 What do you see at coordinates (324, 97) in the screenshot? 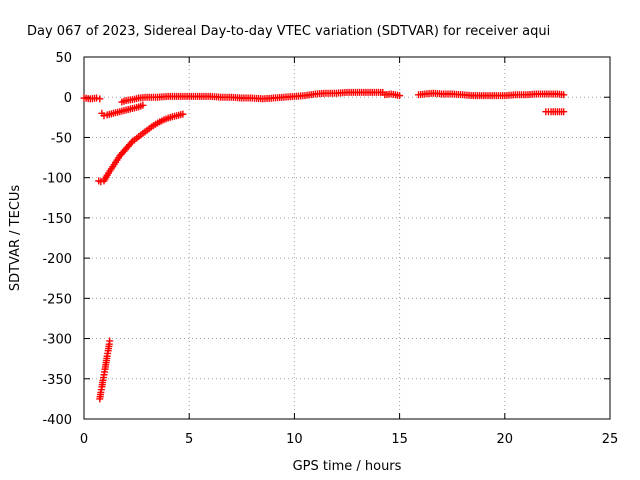
I see `series-near-zero-baseline` at bounding box center [324, 97].